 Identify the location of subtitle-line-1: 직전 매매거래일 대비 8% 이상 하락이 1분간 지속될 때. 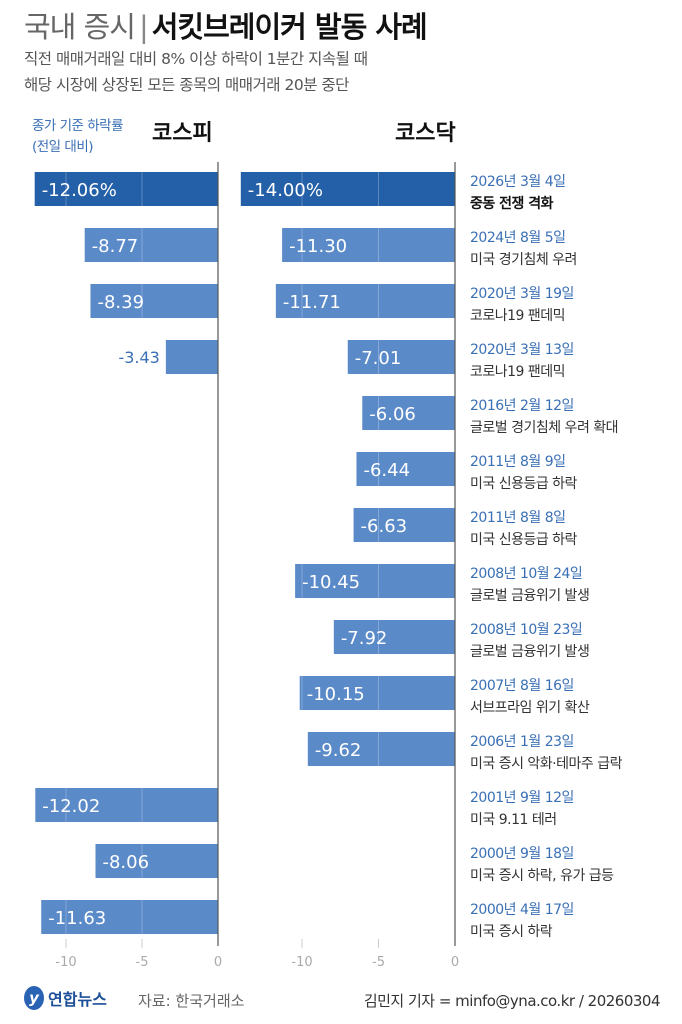
(196, 59).